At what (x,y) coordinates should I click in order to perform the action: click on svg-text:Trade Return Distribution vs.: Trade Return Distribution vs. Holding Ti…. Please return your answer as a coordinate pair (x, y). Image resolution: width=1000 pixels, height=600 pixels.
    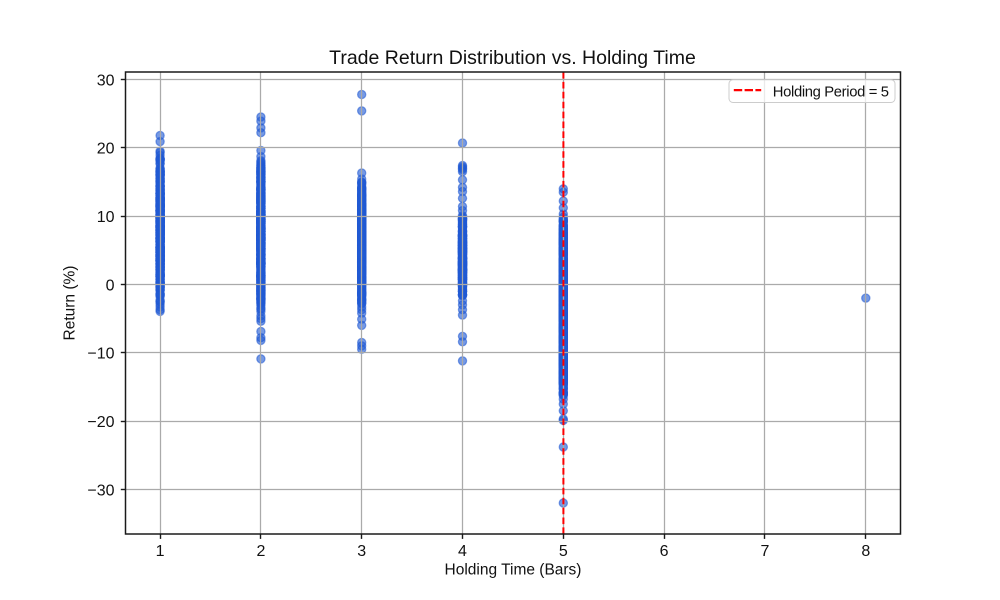
    Looking at the image, I should click on (512, 58).